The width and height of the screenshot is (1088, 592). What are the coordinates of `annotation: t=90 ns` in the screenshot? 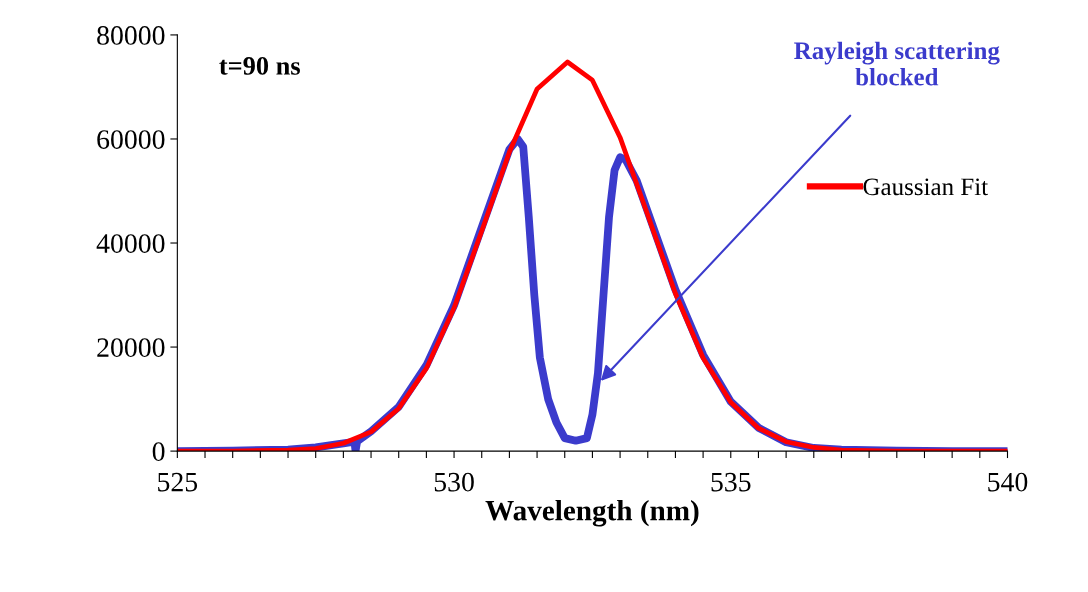 It's located at (259, 66).